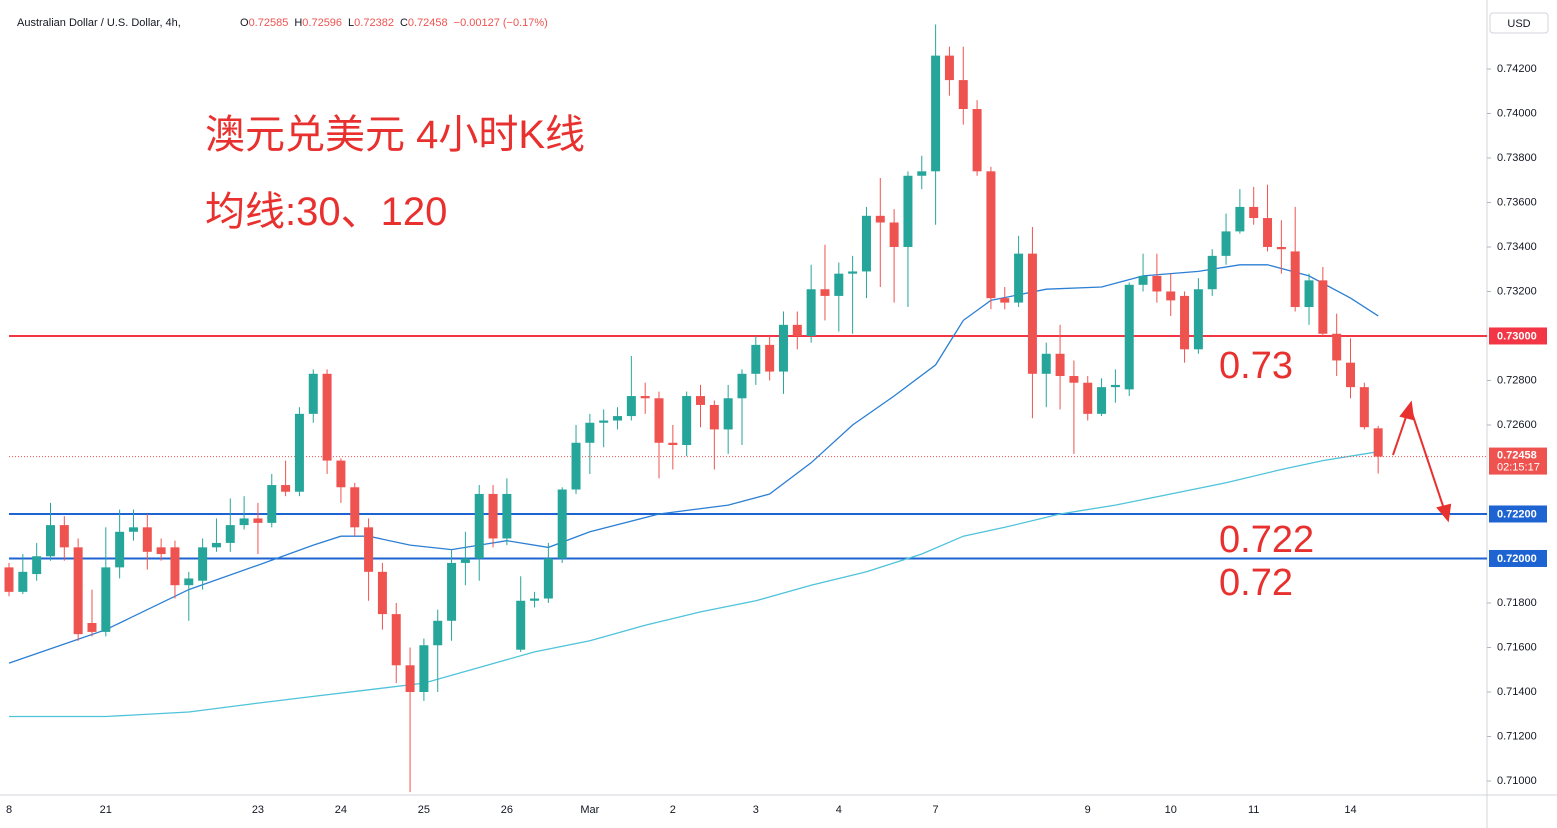 The height and width of the screenshot is (828, 1557). Describe the element at coordinates (1427, 459) in the screenshot. I see `arrow-down` at that location.